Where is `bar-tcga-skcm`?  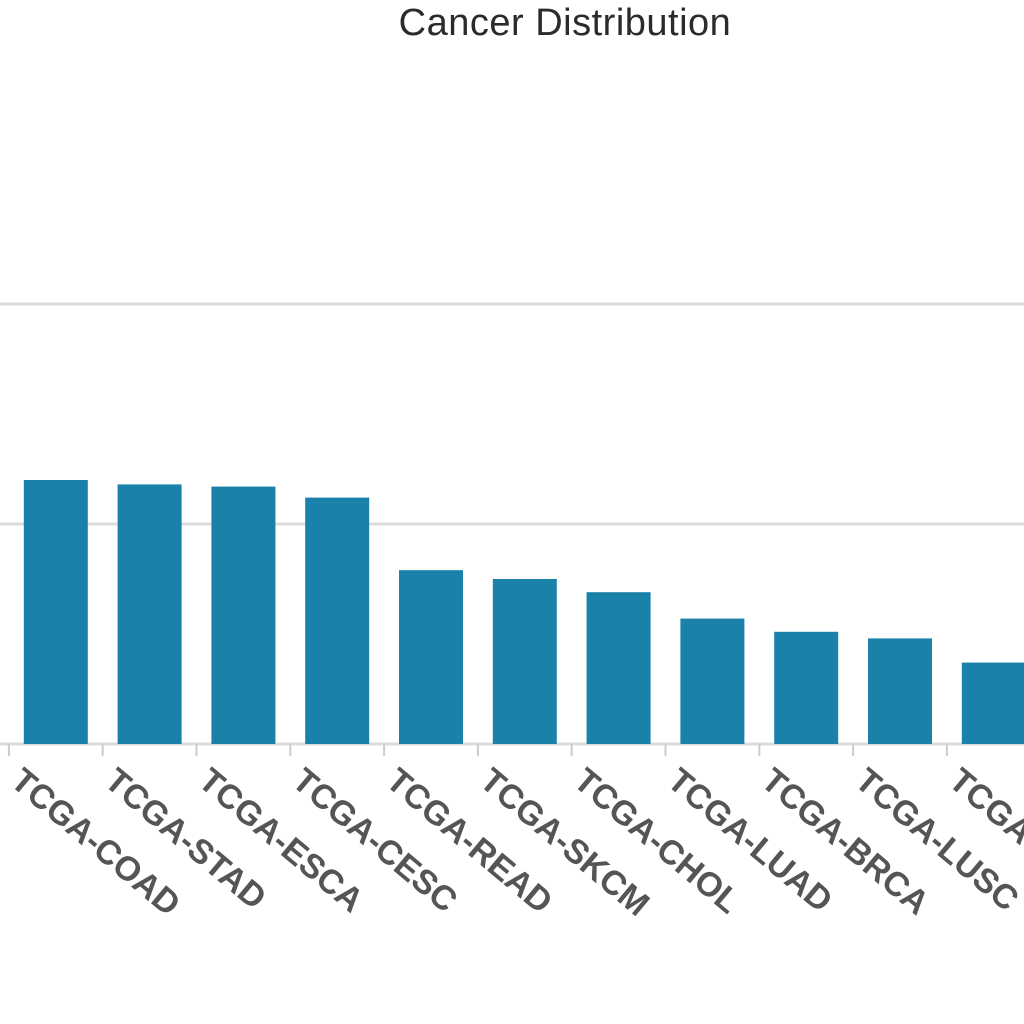 bar-tcga-skcm is located at coordinates (431, 657).